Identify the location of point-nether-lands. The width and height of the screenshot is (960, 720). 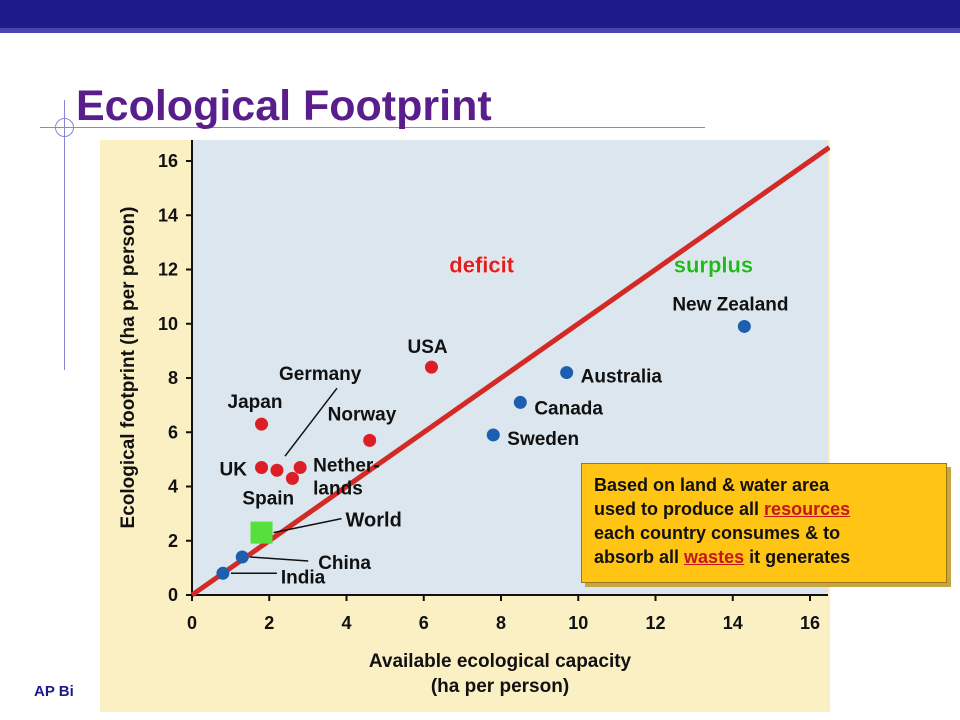
(300, 468).